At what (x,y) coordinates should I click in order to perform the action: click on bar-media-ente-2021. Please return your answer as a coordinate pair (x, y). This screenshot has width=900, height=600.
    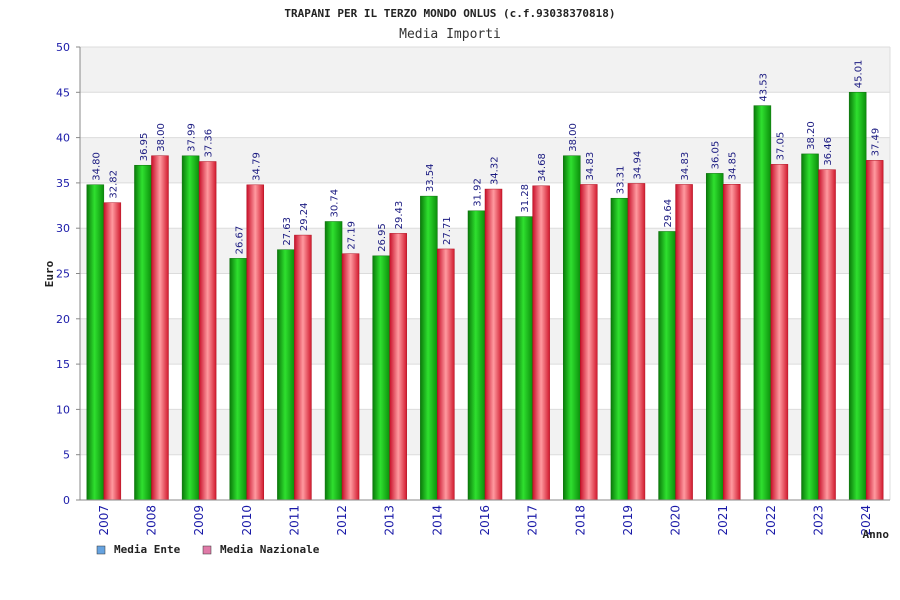
    Looking at the image, I should click on (714, 337).